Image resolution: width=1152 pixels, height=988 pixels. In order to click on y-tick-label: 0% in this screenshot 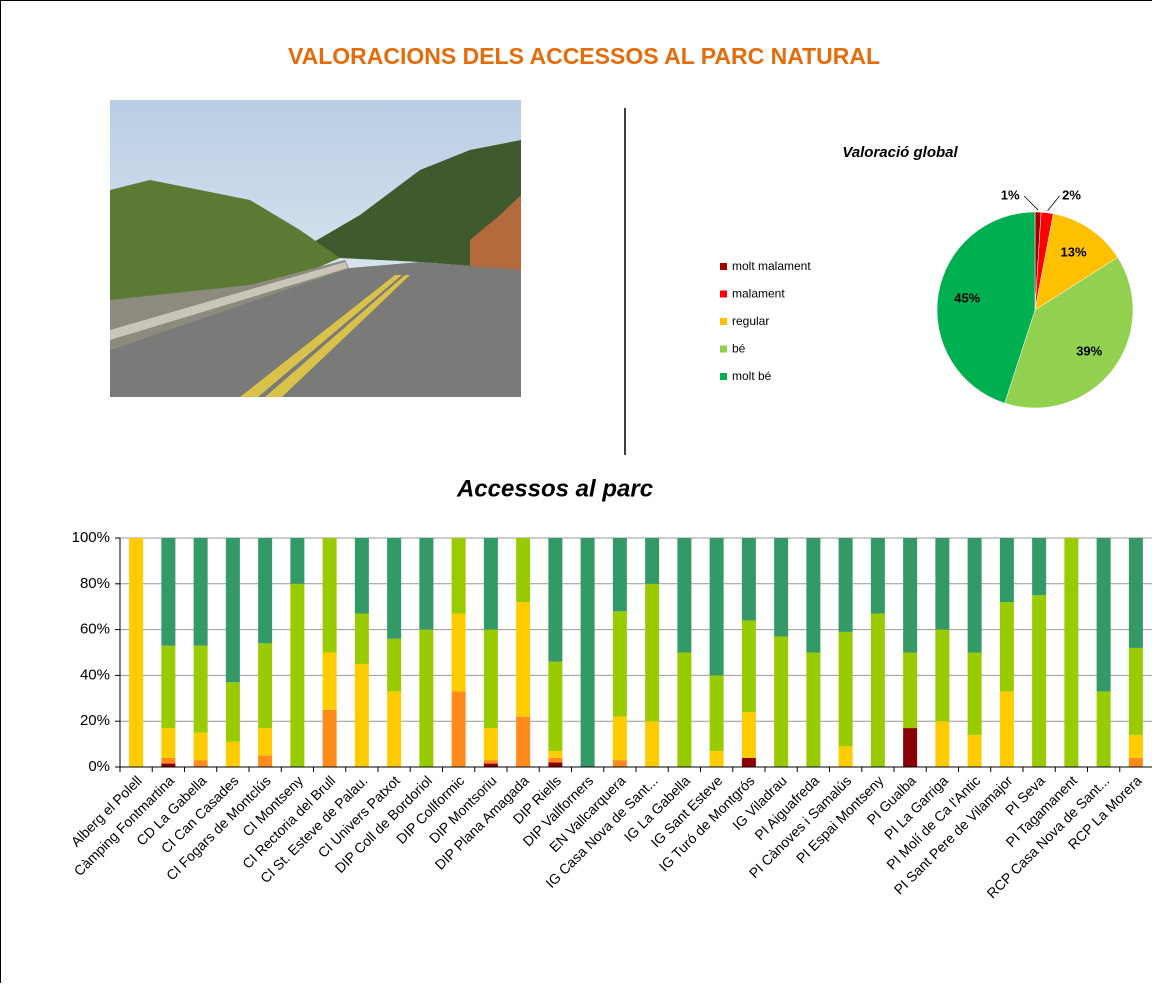, I will do `click(99, 766)`.